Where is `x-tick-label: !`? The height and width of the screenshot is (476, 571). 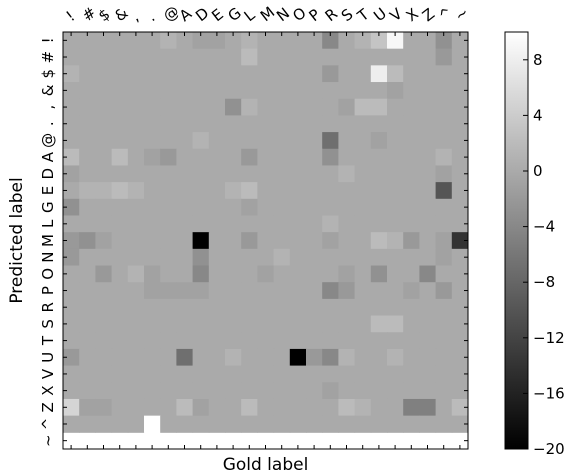 x-tick-label: ! is located at coordinates (70, 16).